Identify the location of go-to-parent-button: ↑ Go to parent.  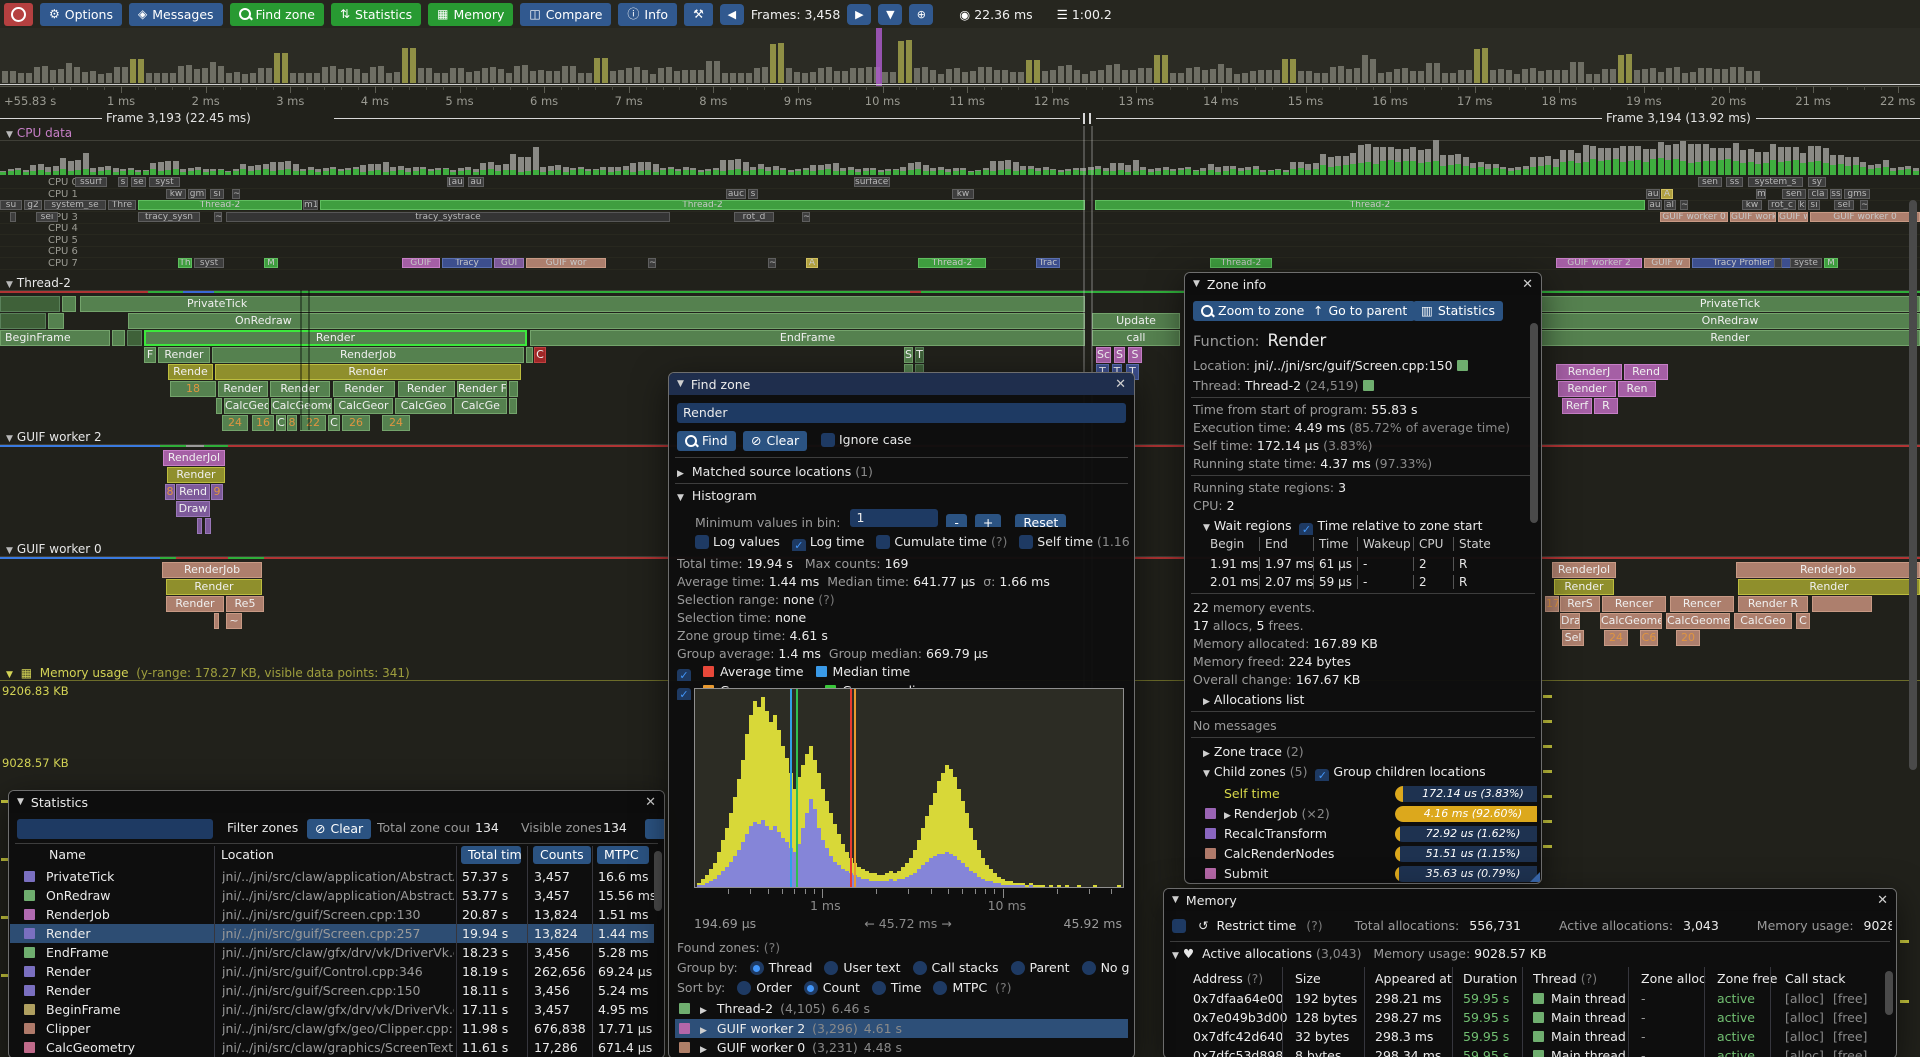
(1360, 311).